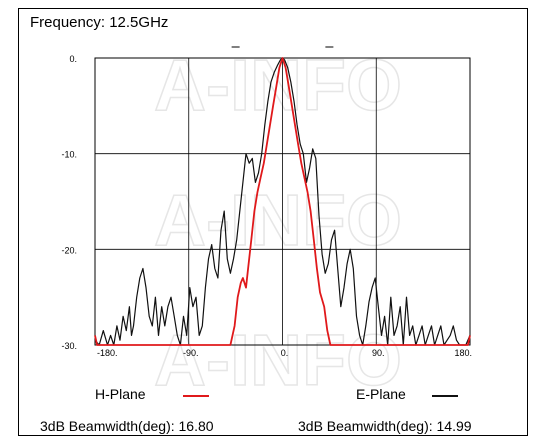 The image size is (545, 441). Describe the element at coordinates (120, 394) in the screenshot. I see `legend-label-h-plane: H-Plane` at that location.